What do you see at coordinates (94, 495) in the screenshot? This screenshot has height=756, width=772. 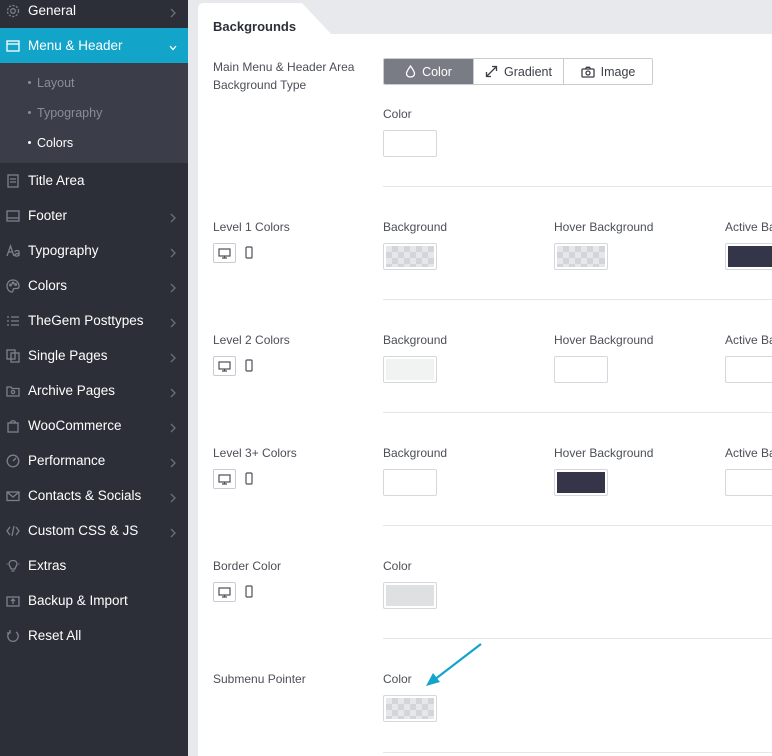 I see `sidebar-item-contacts-socials: Contacts & Socials` at bounding box center [94, 495].